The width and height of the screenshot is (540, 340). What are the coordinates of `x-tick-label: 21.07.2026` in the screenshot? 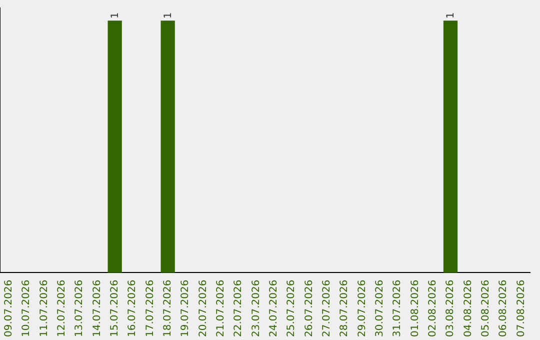 It's located at (220, 309).